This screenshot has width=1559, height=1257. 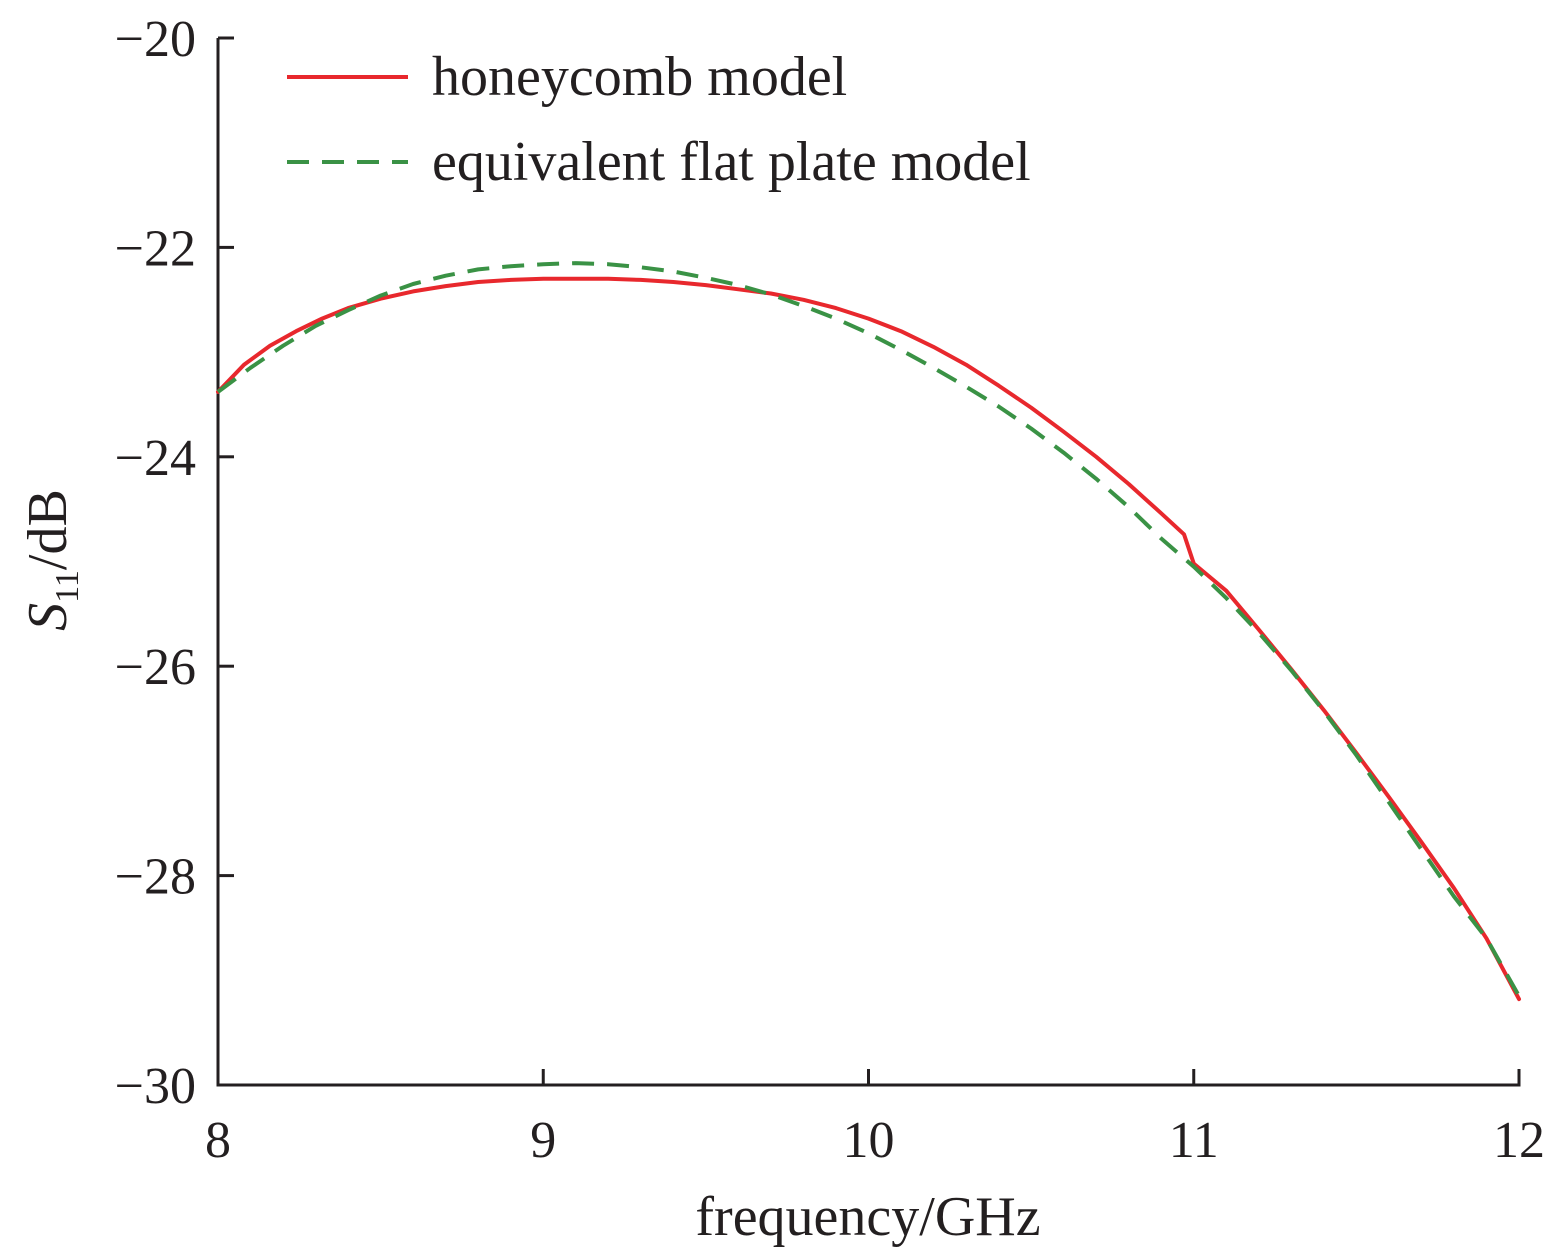 I want to click on y-axis-subscript: 11, so click(x=67, y=586).